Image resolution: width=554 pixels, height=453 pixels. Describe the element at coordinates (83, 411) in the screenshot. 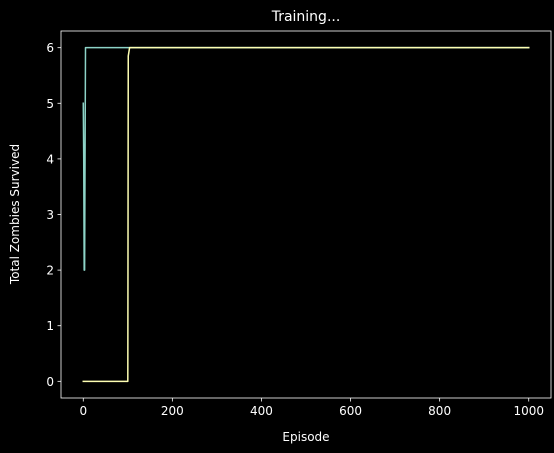

I see `x-tick-label: 0` at that location.